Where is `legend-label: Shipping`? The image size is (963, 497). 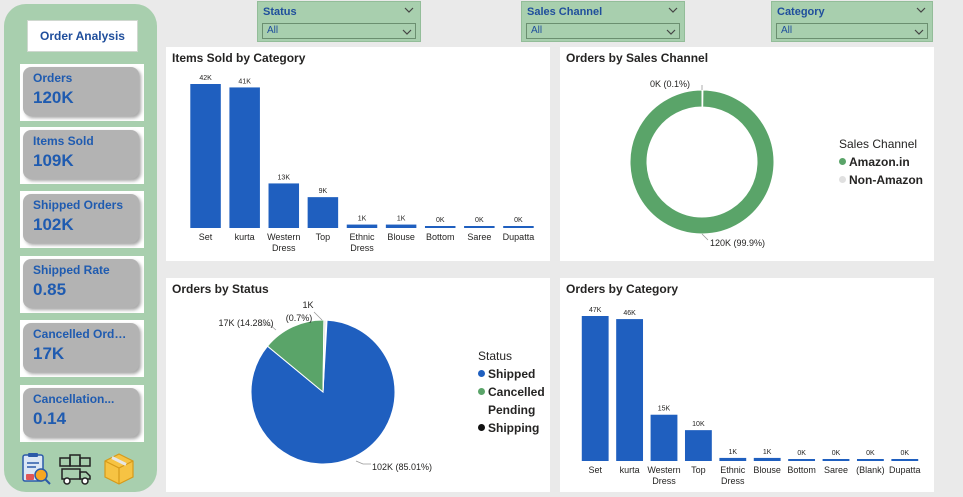 legend-label: Shipping is located at coordinates (514, 428).